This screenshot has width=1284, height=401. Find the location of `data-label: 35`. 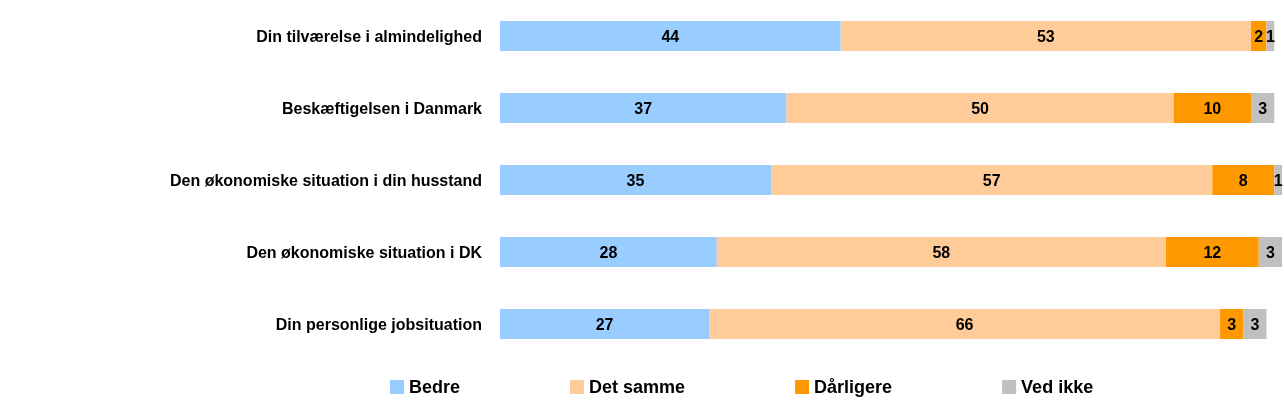

data-label: 35 is located at coordinates (635, 180).